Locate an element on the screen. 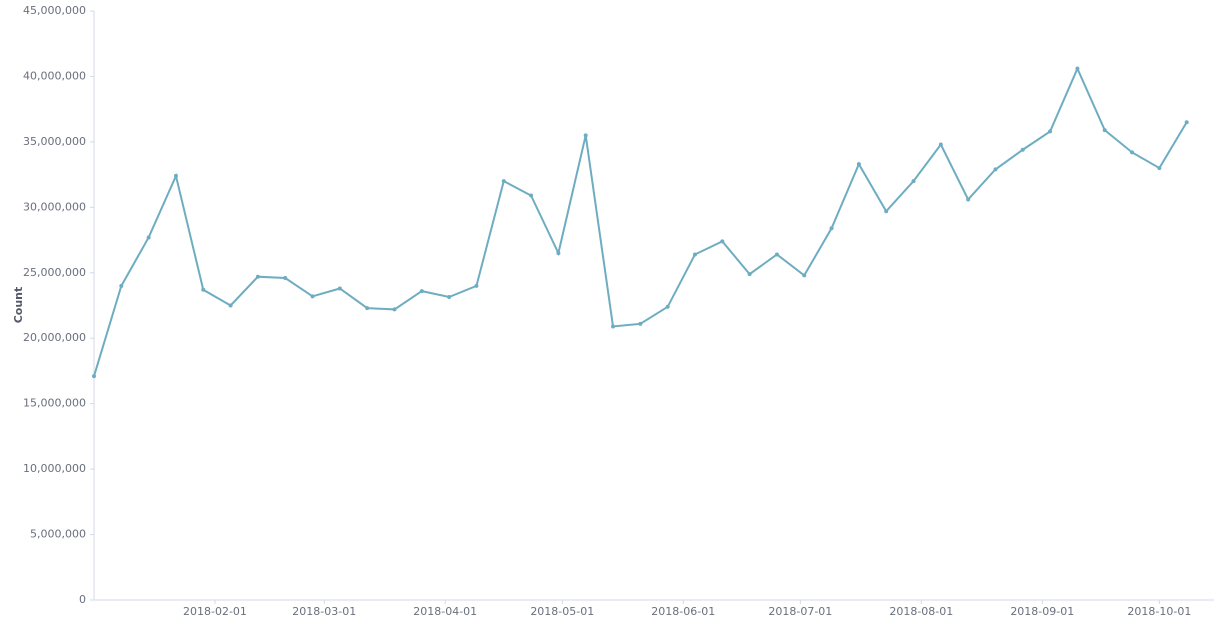 The height and width of the screenshot is (626, 1219). y-tick-label: 25,000,000 is located at coordinates (54, 272).